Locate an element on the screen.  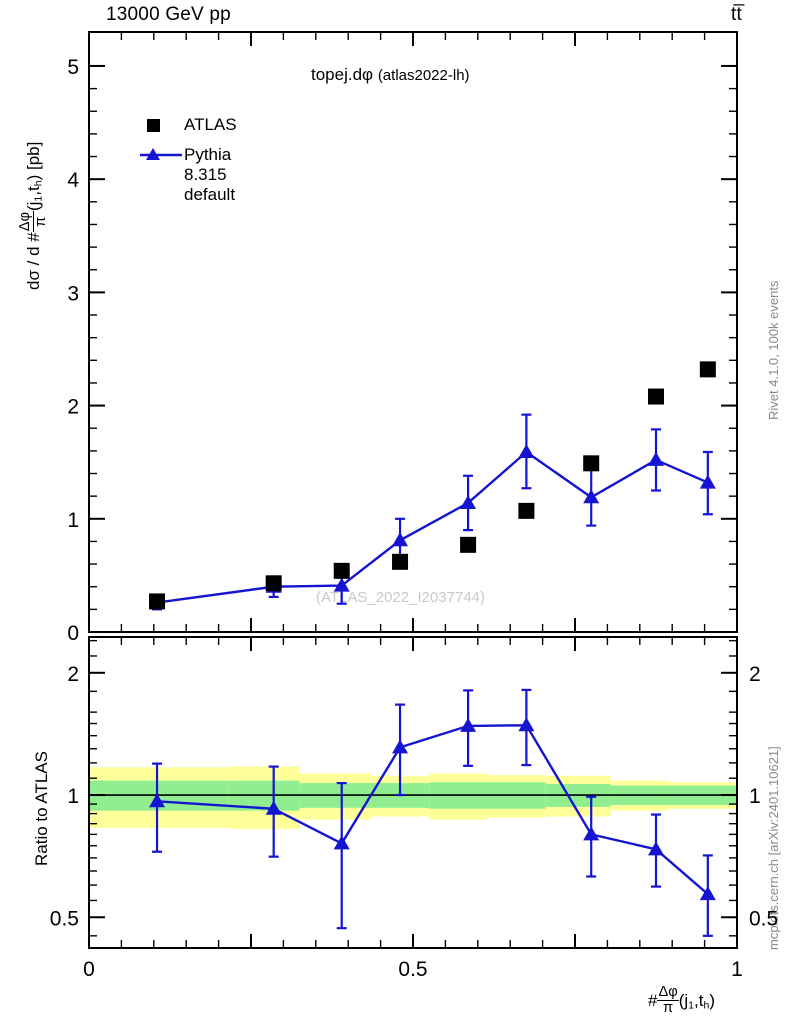
dataset-watermark: (ATLAS_2022_I2037744) is located at coordinates (401, 597).